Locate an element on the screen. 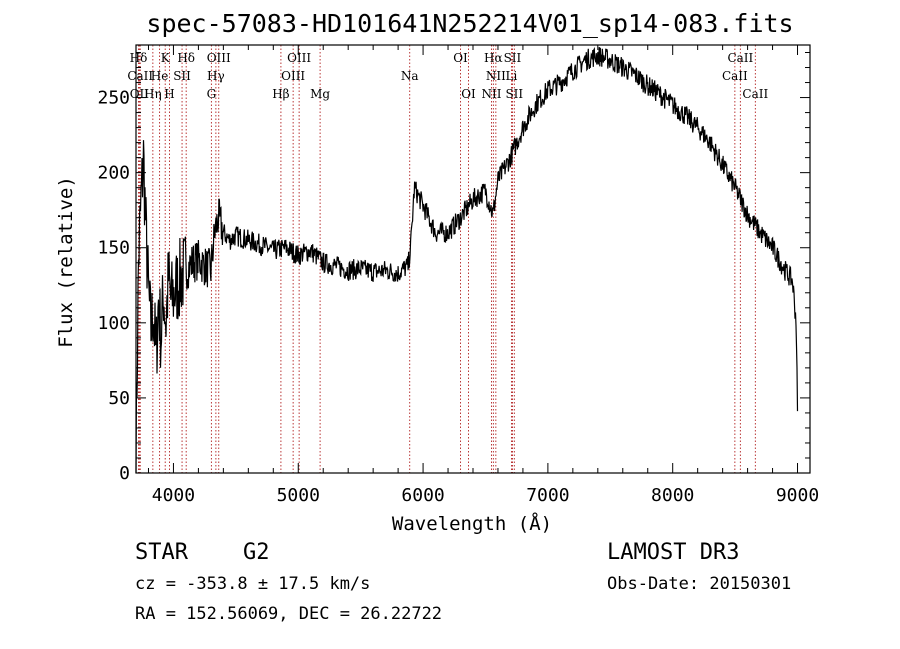 Image resolution: width=900 pixels, height=649 pixels. line-label-4: He is located at coordinates (160, 76).